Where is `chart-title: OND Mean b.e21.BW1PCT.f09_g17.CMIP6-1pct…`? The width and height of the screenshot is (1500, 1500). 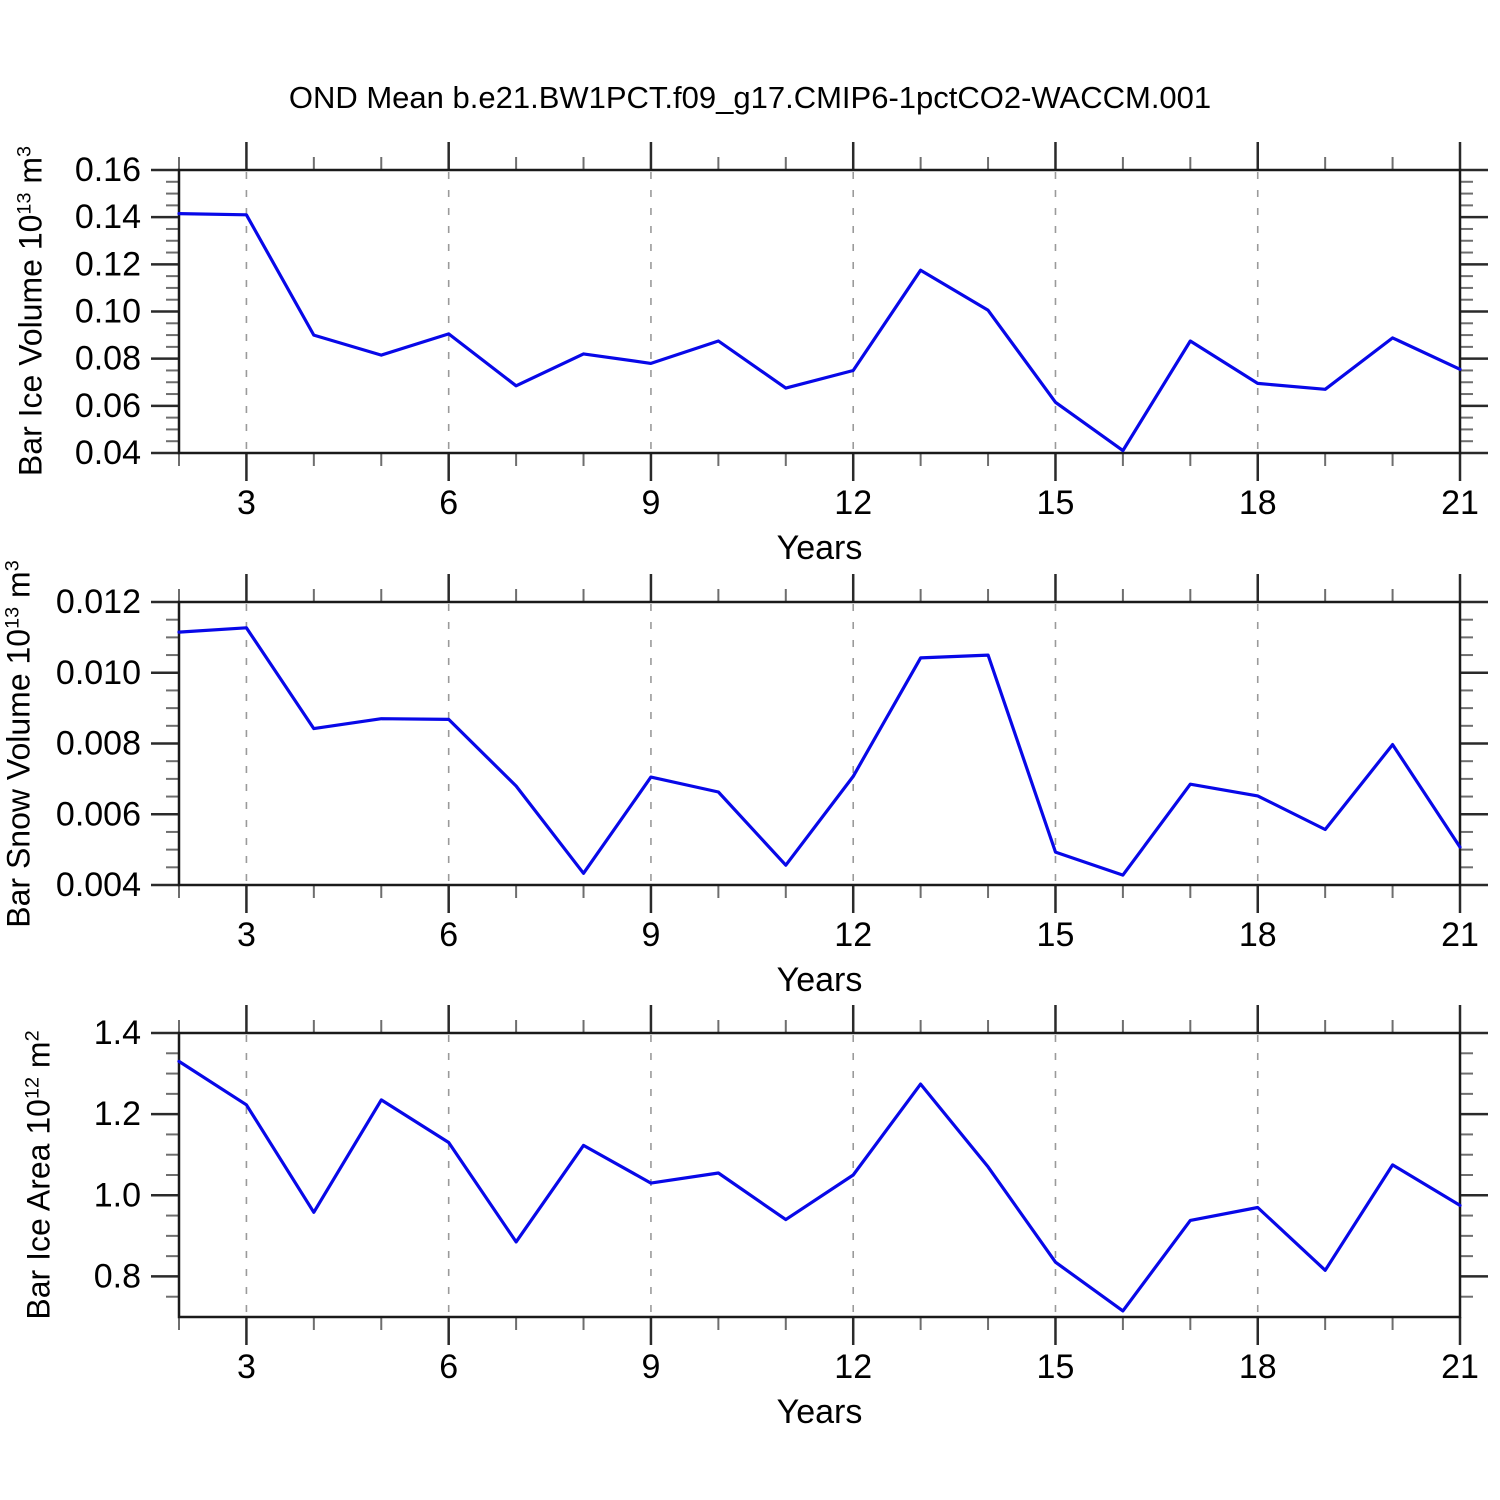
chart-title: OND Mean b.e21.BW1PCT.f09_g17.CMIP6-1pct… is located at coordinates (750, 97).